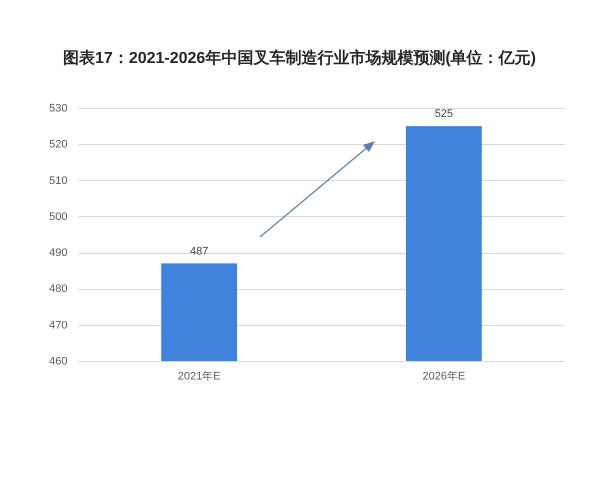 The width and height of the screenshot is (600, 480). What do you see at coordinates (199, 376) in the screenshot?
I see `x-tick-label: 2021年E` at bounding box center [199, 376].